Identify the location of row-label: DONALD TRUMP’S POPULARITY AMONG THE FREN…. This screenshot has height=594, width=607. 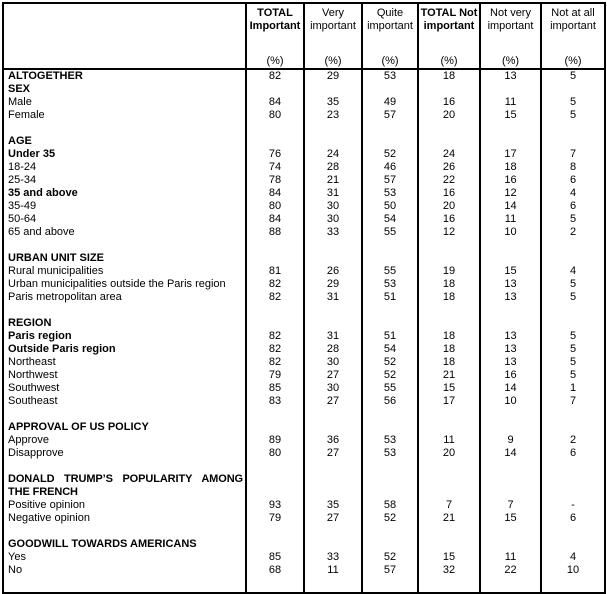
(125, 485).